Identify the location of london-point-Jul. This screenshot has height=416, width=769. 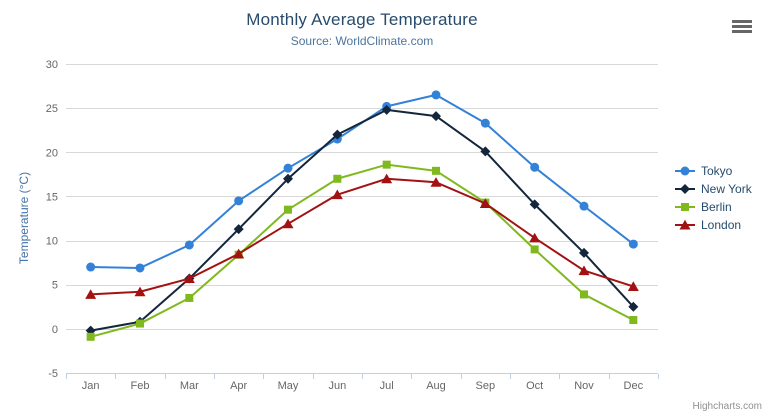
(387, 178).